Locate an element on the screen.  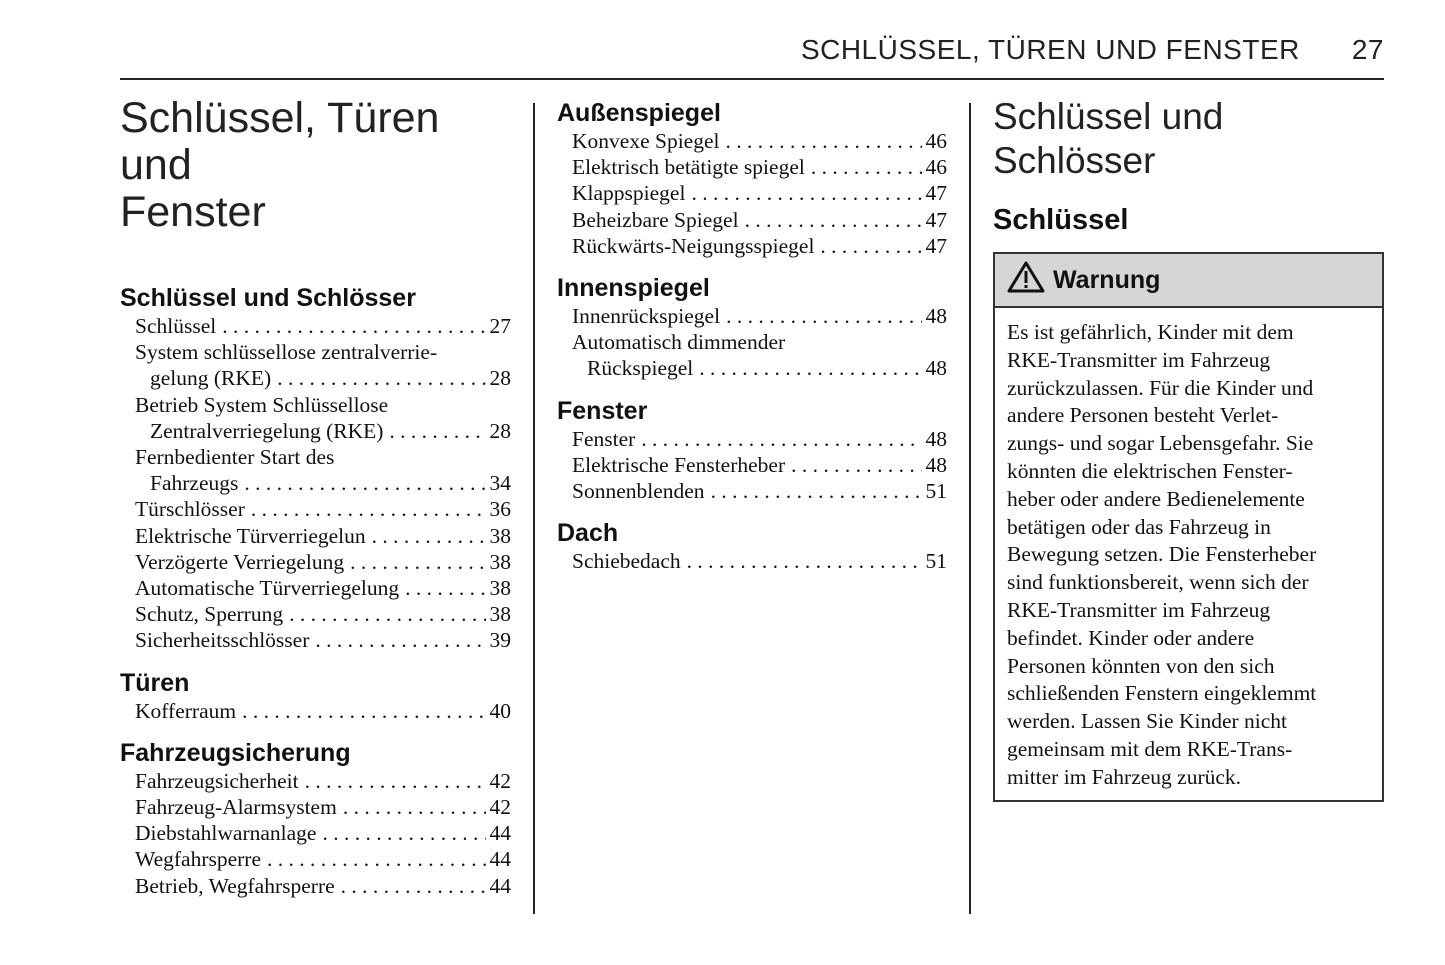
header-rule is located at coordinates (752, 79).